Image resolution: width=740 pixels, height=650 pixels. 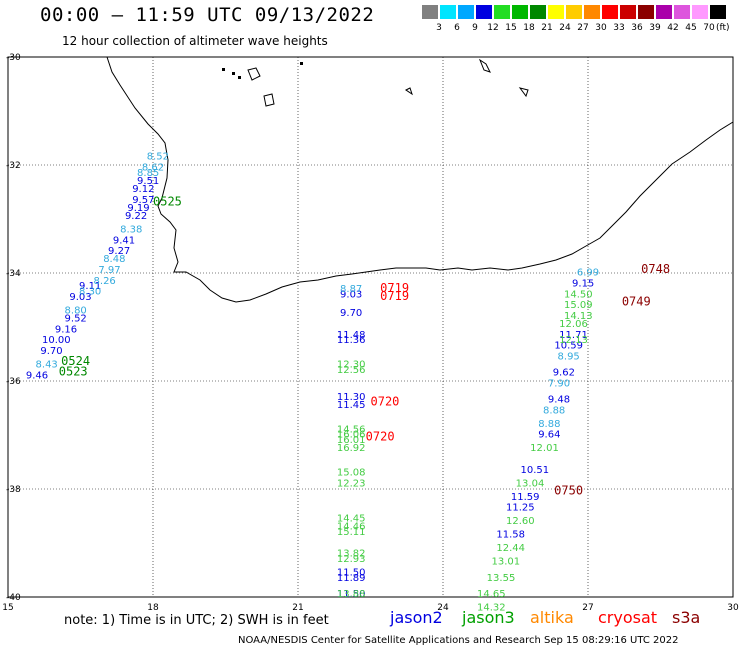 What do you see at coordinates (686, 617) in the screenshot?
I see `satellite-legend-s3a: s3a` at bounding box center [686, 617].